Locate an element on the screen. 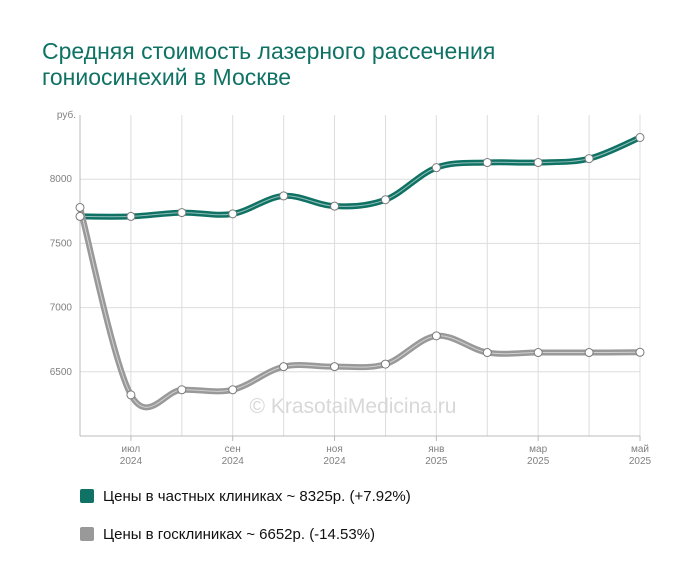  y-tick-label: 8000 is located at coordinates (61, 179).